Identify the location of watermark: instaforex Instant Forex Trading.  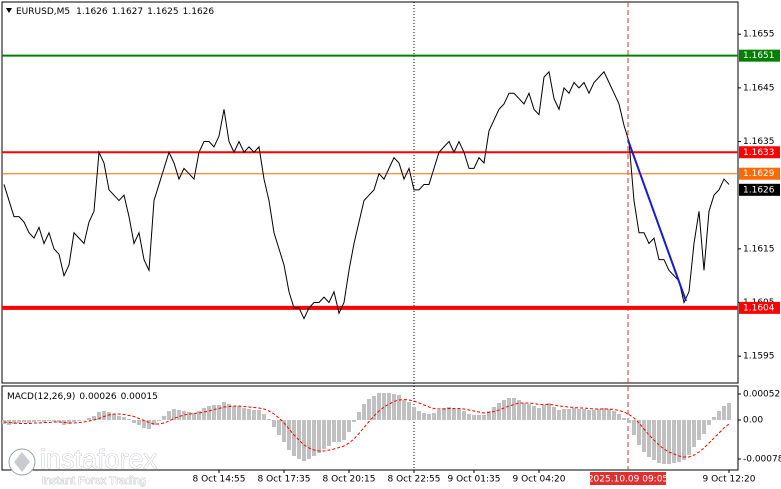
(83, 465).